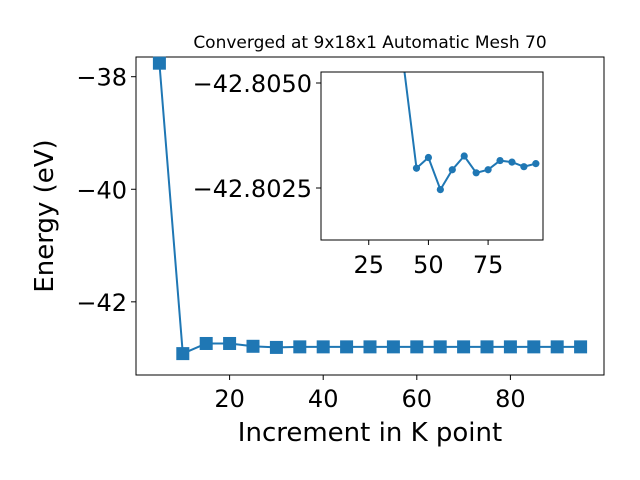  What do you see at coordinates (252, 189) in the screenshot?
I see `inset-y-tick-label: −42.8025` at bounding box center [252, 189].